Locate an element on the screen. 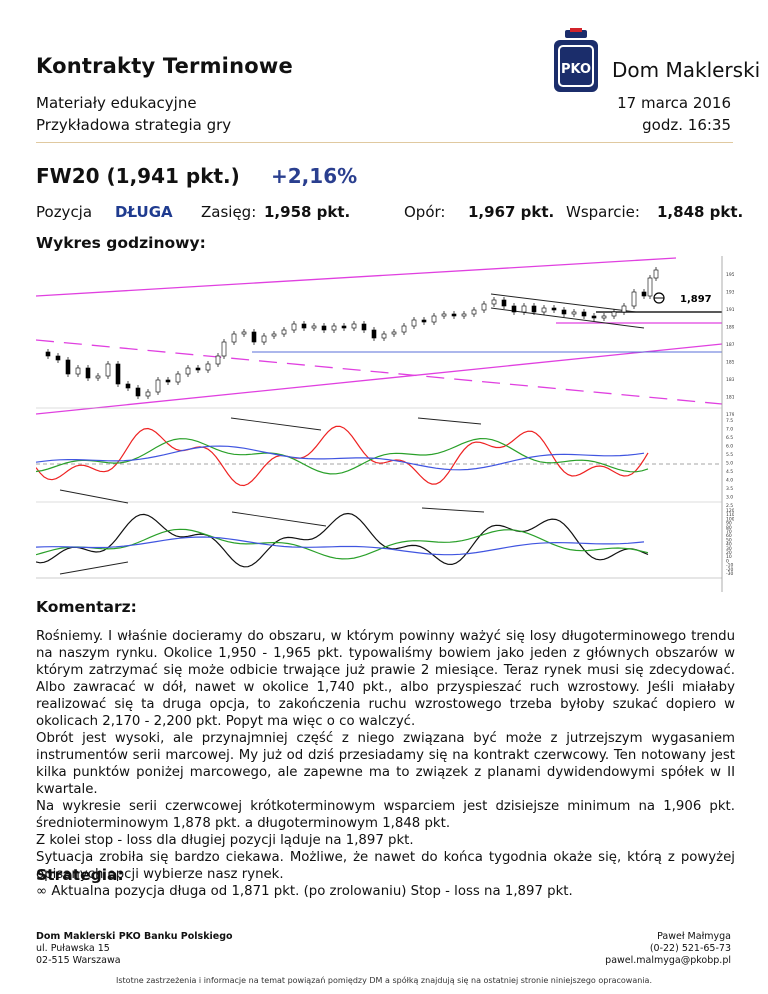  contact-email: pawel.malmyga@pkobp.pl is located at coordinates (668, 960).